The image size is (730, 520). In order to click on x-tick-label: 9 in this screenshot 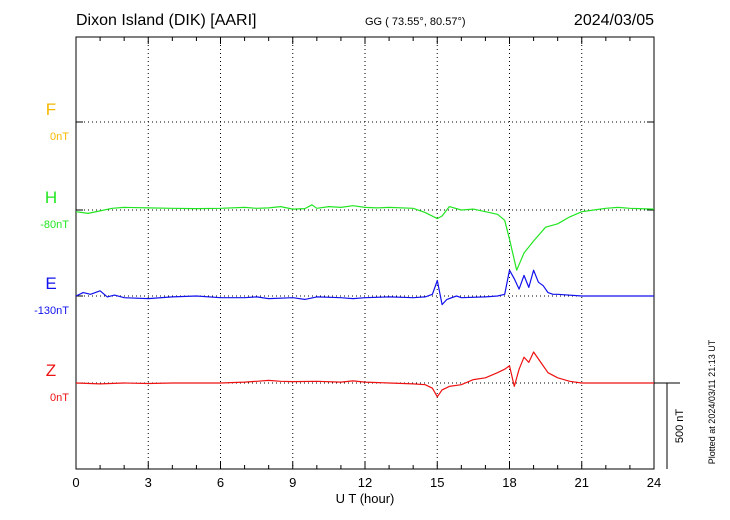, I will do `click(292, 482)`.